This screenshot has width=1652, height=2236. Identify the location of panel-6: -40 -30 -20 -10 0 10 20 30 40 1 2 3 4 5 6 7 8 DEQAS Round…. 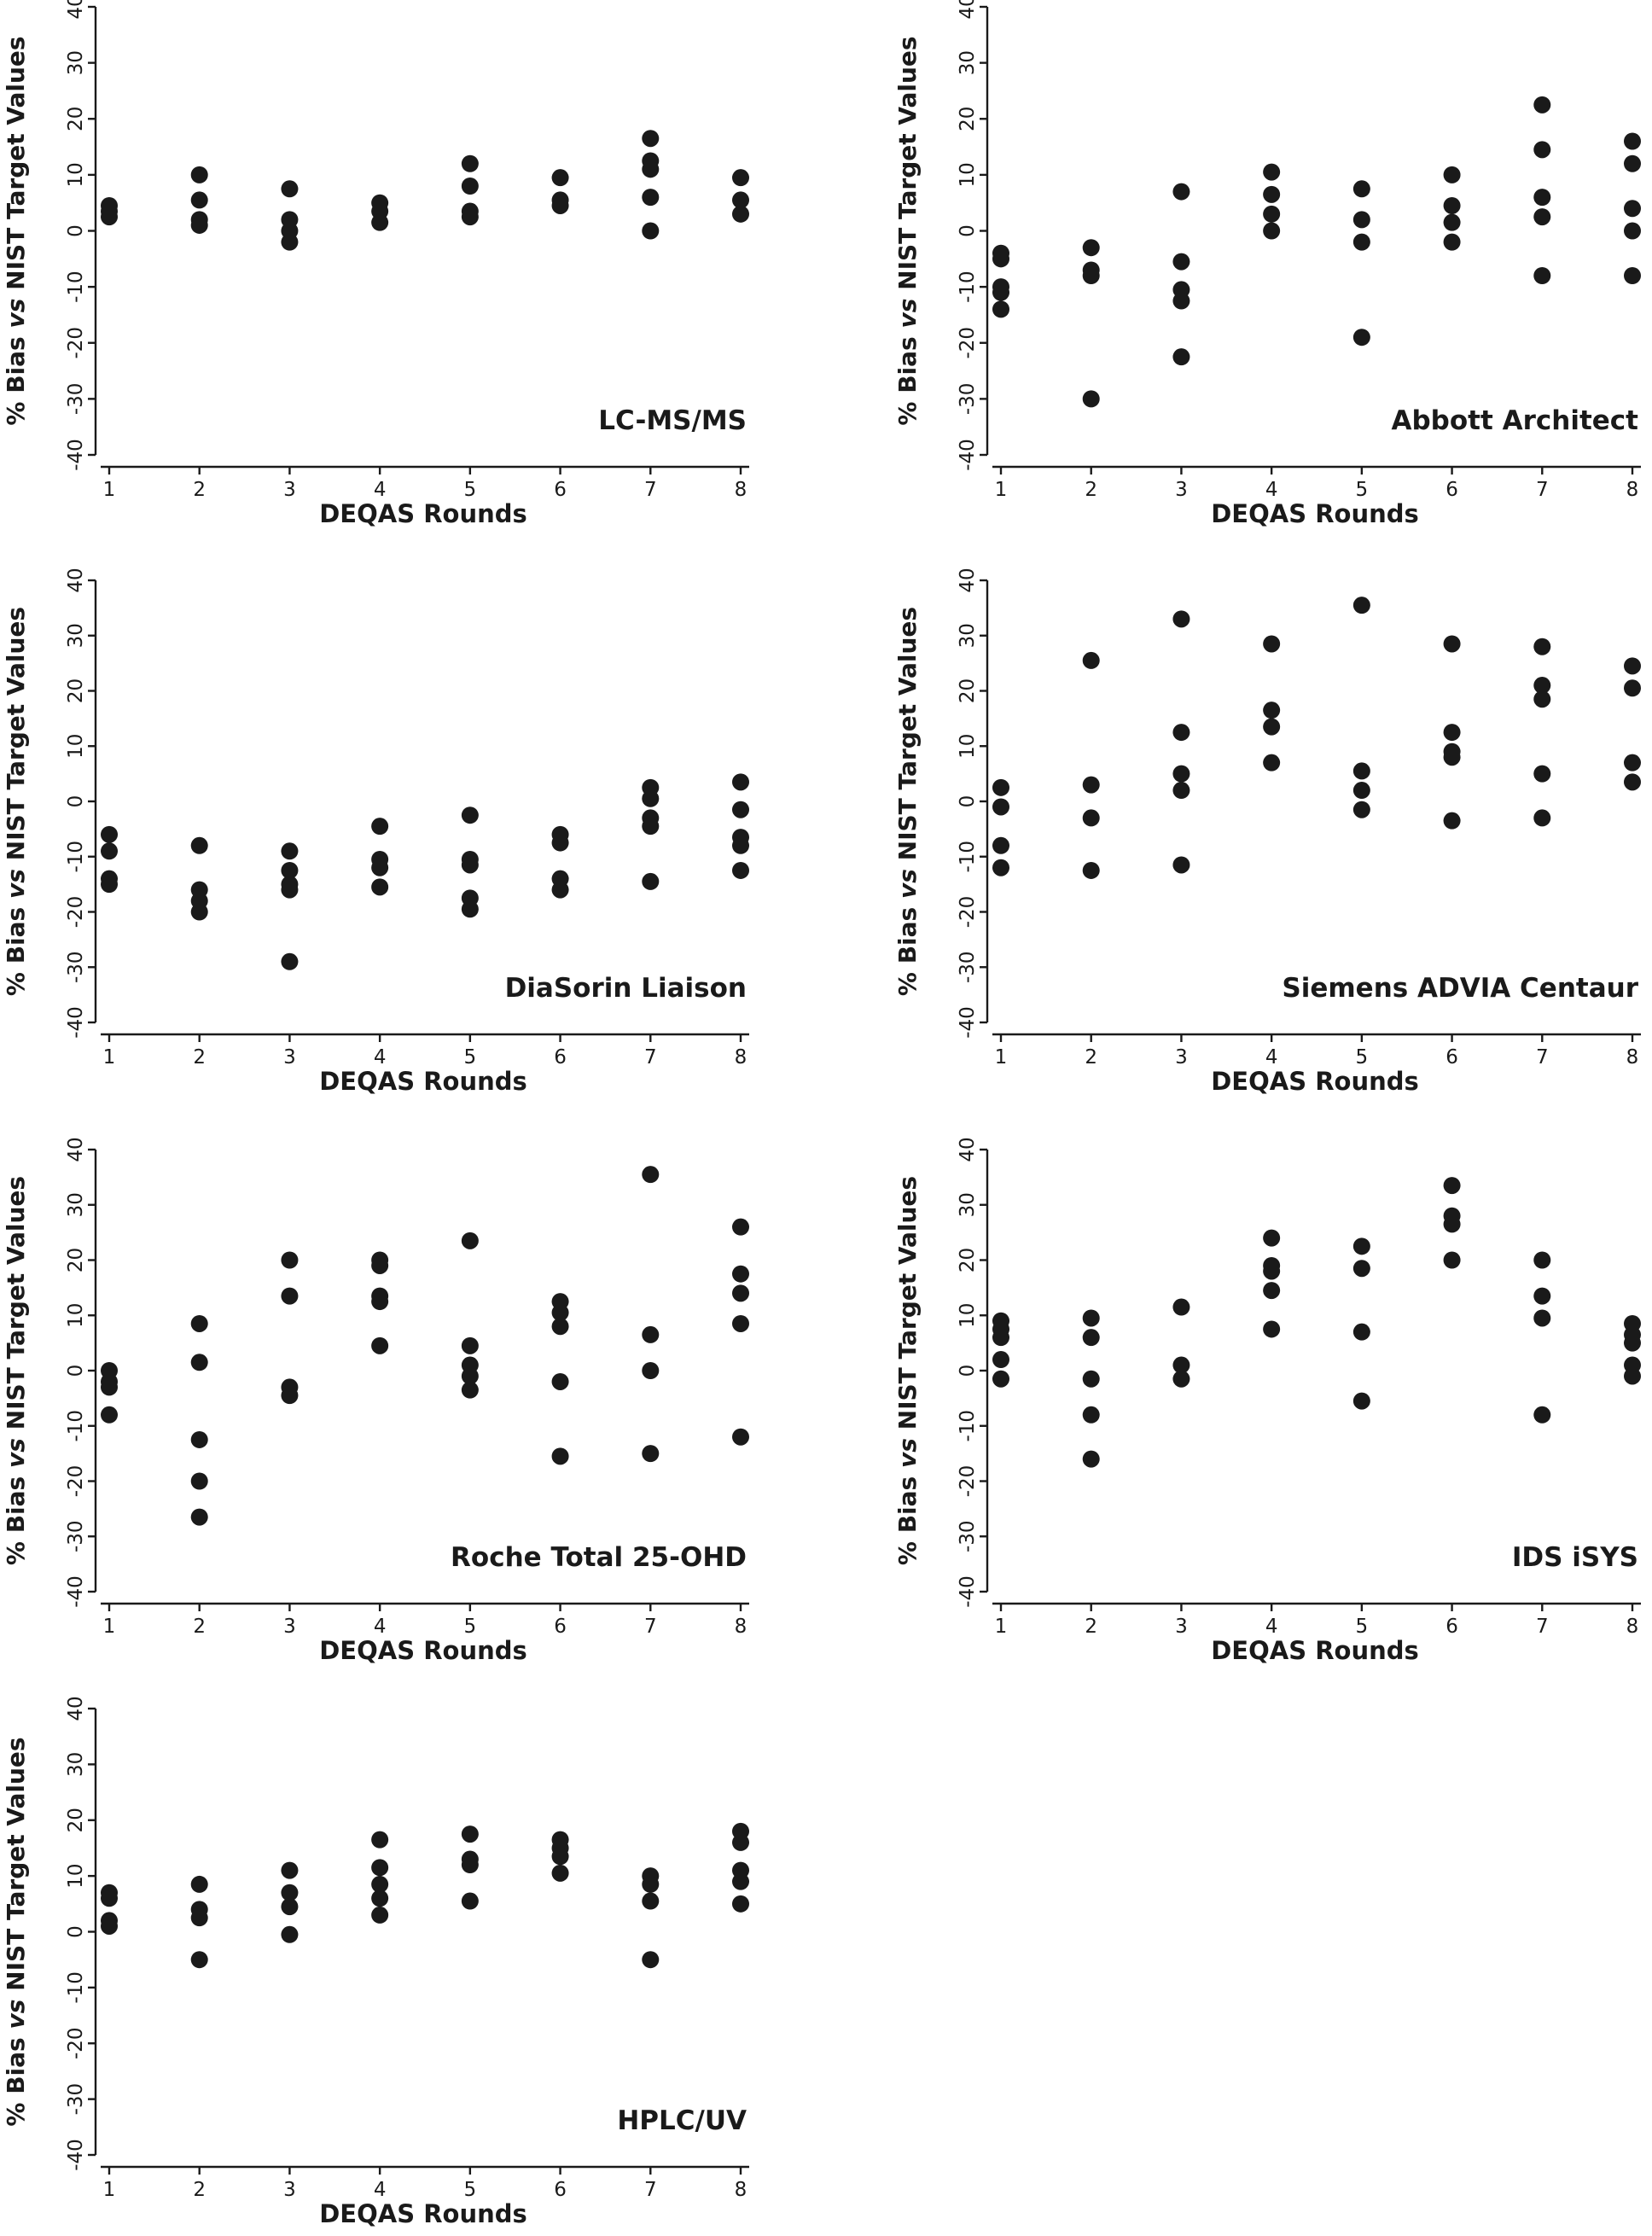
(1267, 1401).